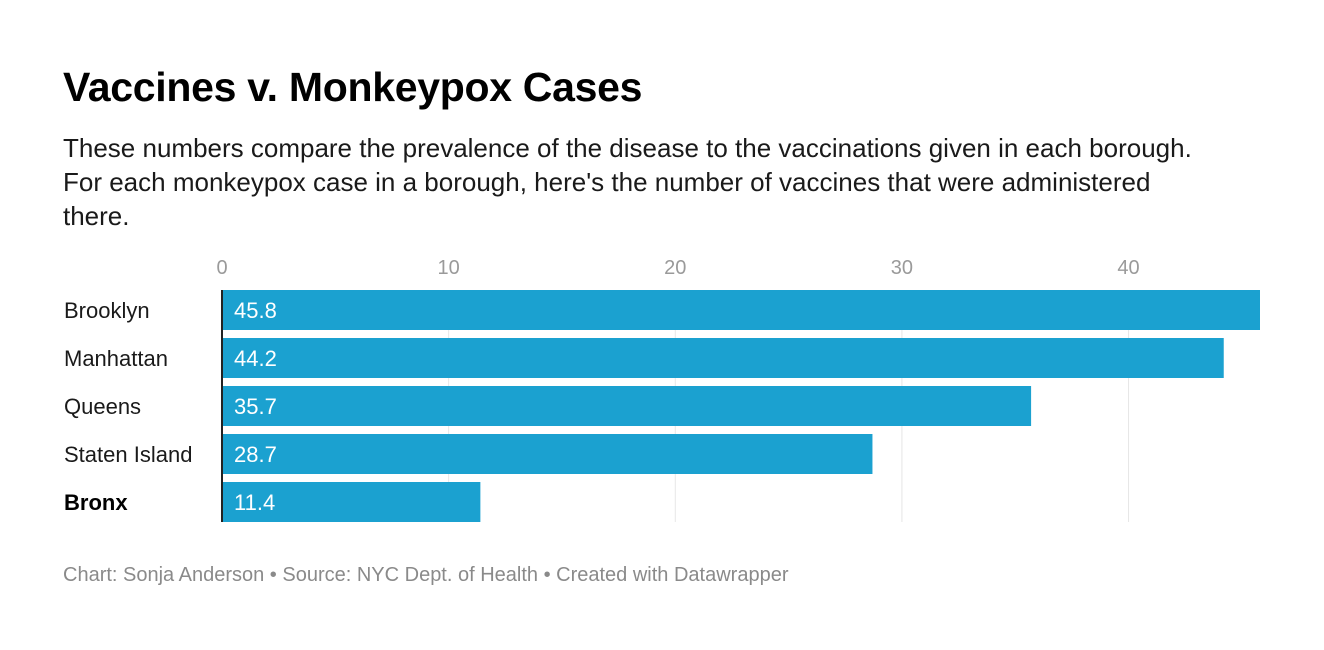 This screenshot has height=650, width=1324. What do you see at coordinates (255, 310) in the screenshot?
I see `bar-value-label: 45.8` at bounding box center [255, 310].